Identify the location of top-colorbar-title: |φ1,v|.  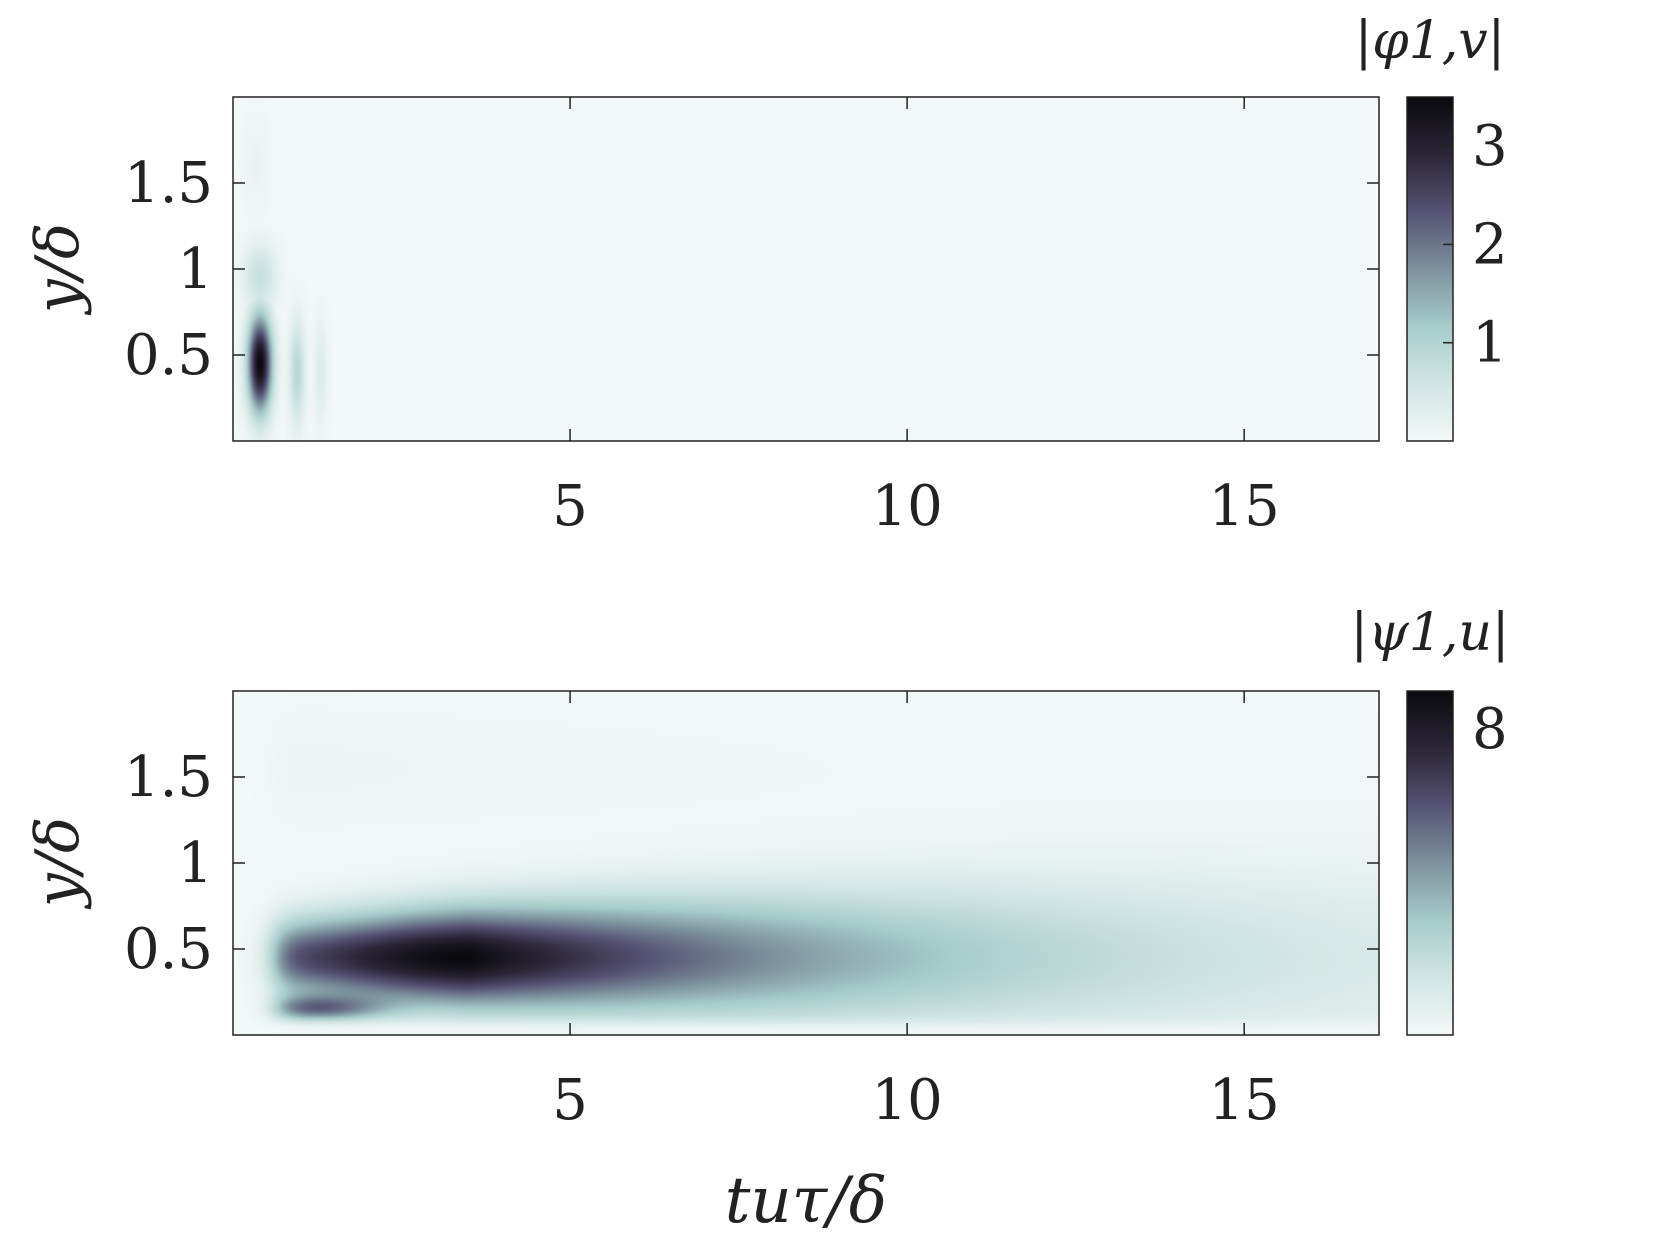
(1430, 41).